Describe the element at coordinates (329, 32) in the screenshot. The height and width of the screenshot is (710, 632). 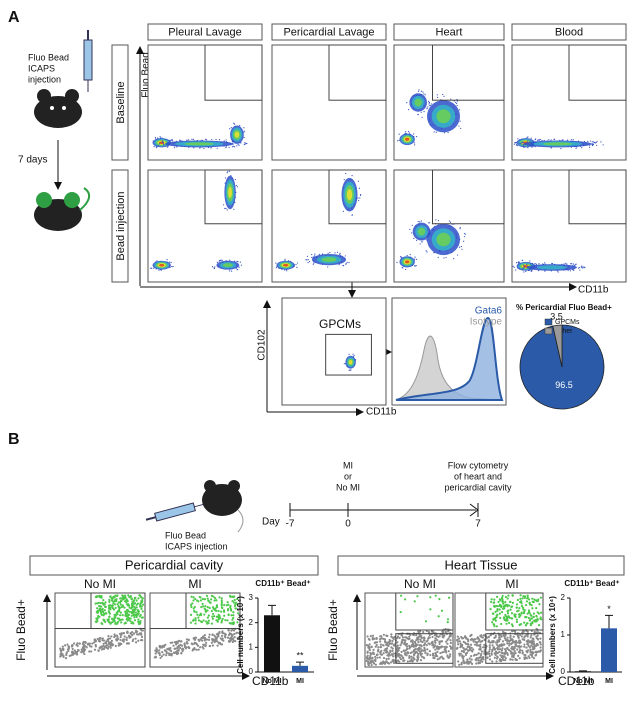
I see `column-header-box` at that location.